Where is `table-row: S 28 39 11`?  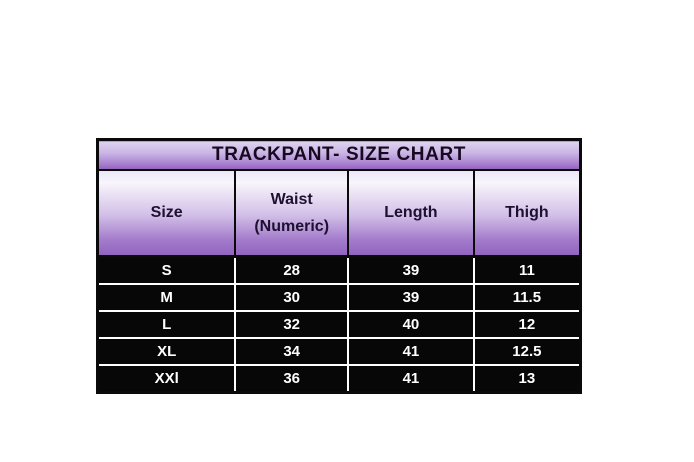
table-row: S 28 39 11 is located at coordinates (339, 270).